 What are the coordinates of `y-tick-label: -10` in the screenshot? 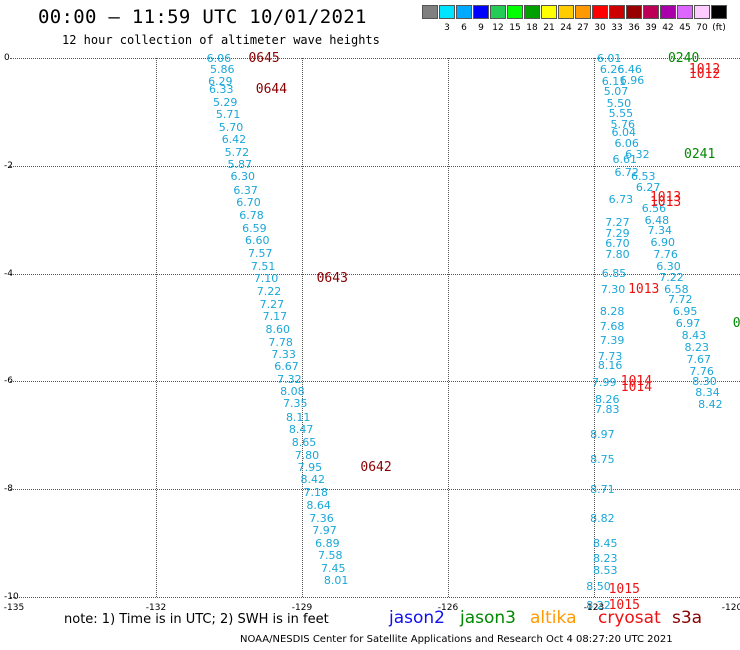 It's located at (11, 597).